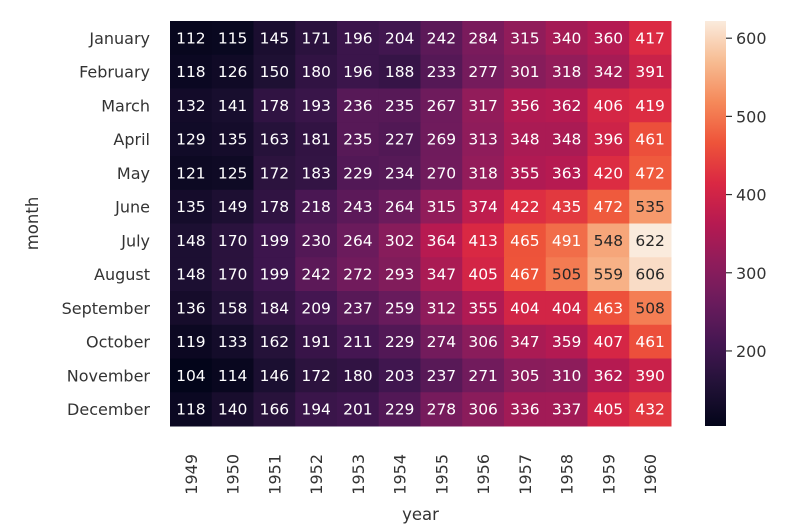 The height and width of the screenshot is (532, 806). I want to click on x-tick-label: 1957, so click(525, 474).